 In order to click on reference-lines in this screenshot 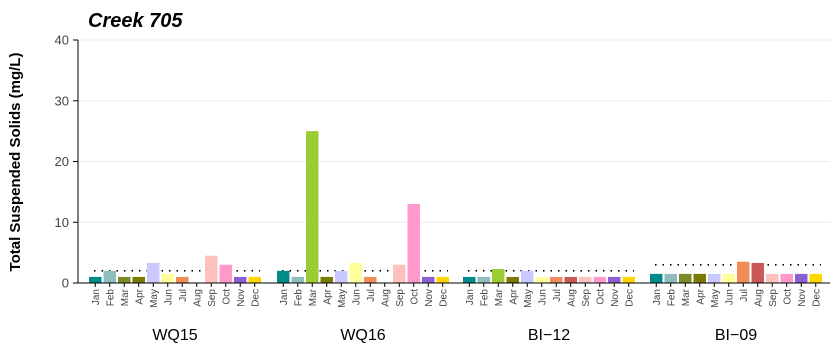, I will do `click(457, 267)`.